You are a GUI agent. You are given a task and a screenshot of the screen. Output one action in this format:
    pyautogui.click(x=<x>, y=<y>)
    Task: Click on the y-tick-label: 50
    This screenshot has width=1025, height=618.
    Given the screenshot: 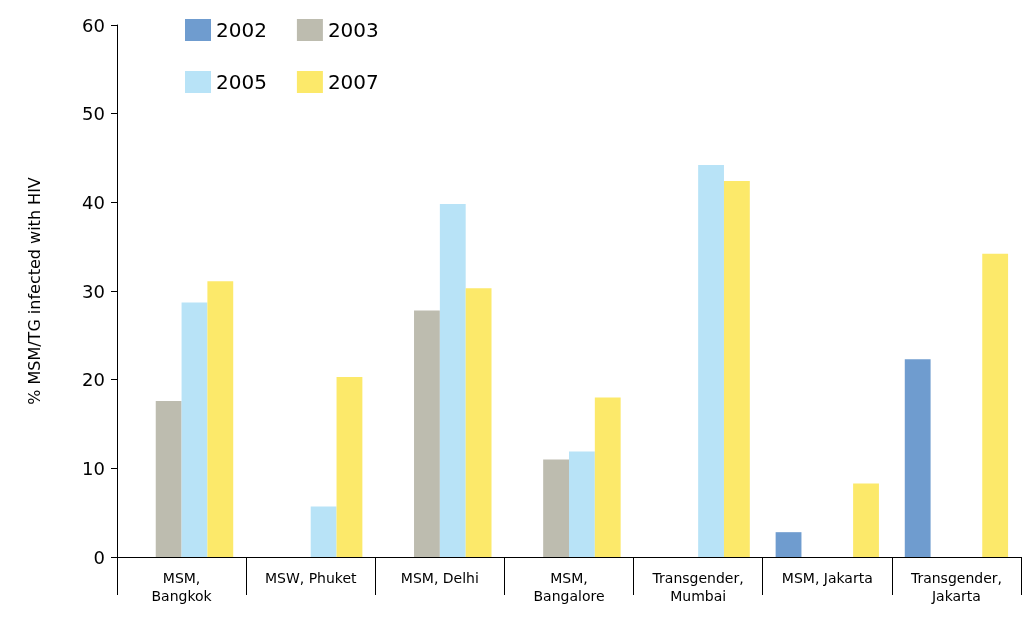 What is the action you would take?
    pyautogui.click(x=93, y=114)
    